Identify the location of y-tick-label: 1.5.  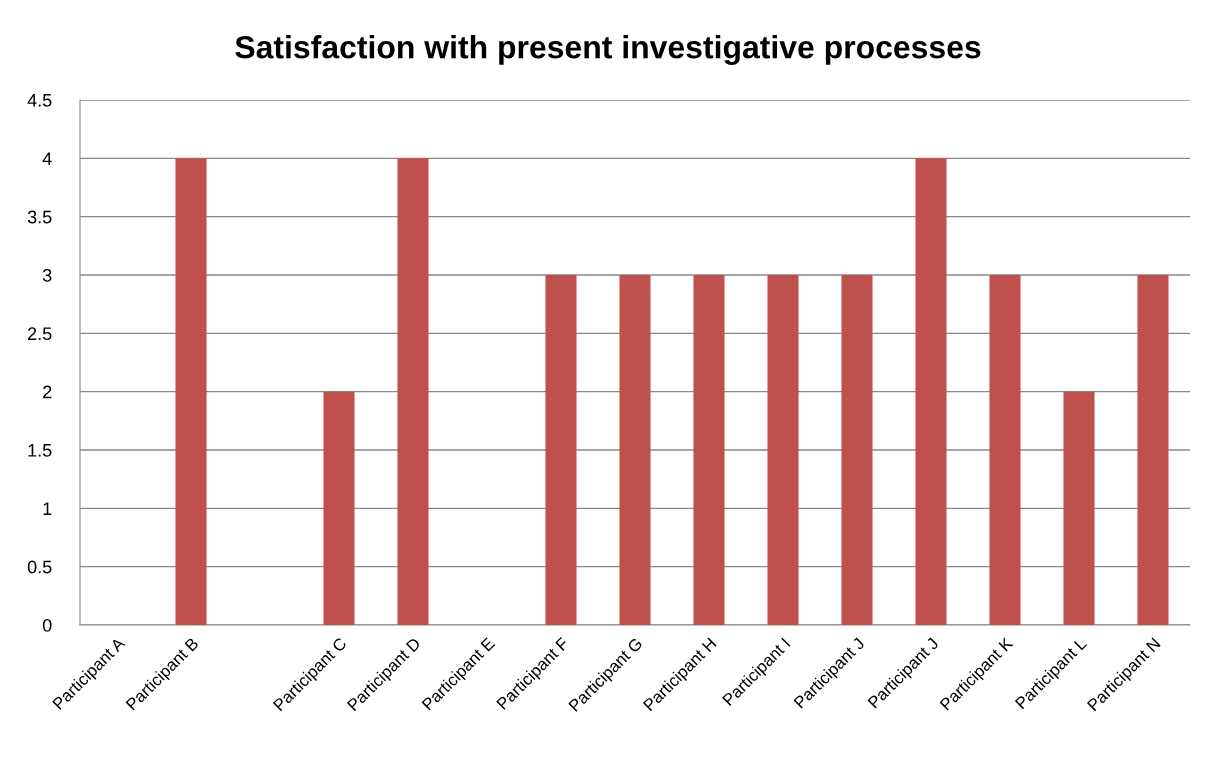
(40, 450).